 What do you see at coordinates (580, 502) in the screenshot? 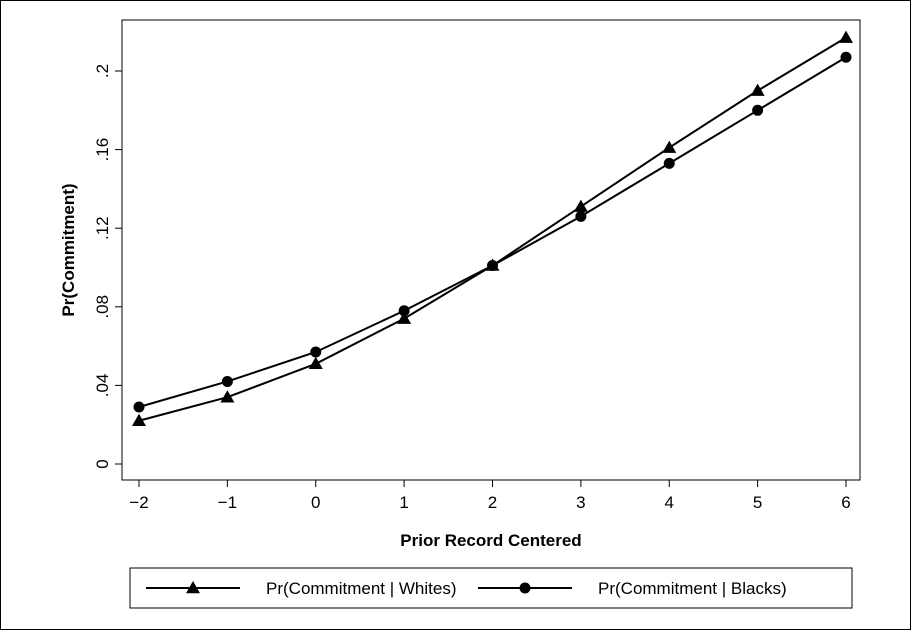
I see `x-tick-label: 3` at bounding box center [580, 502].